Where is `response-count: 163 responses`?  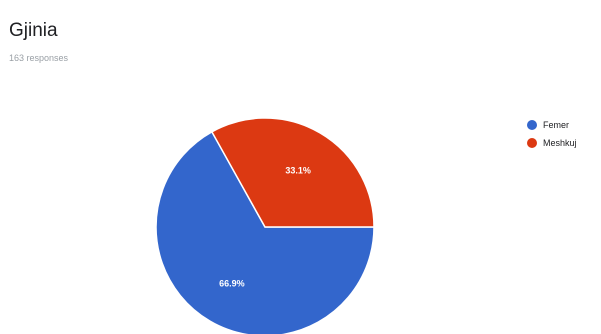
response-count: 163 responses is located at coordinates (39, 58).